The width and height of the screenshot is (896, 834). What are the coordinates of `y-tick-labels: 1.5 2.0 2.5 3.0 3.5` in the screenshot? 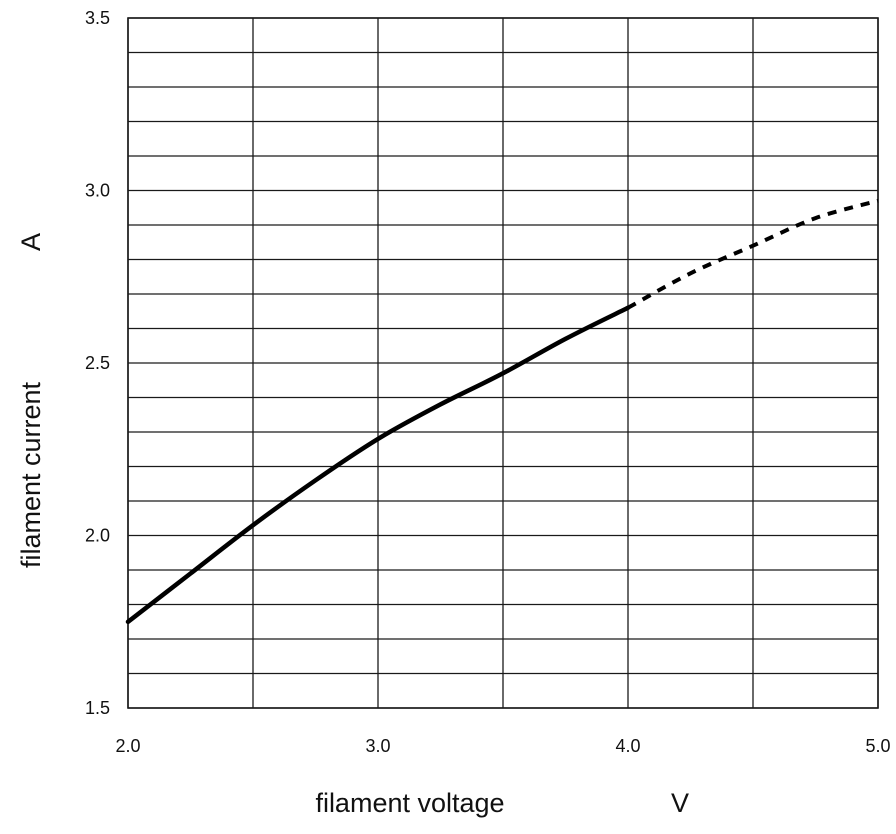 It's located at (97, 363).